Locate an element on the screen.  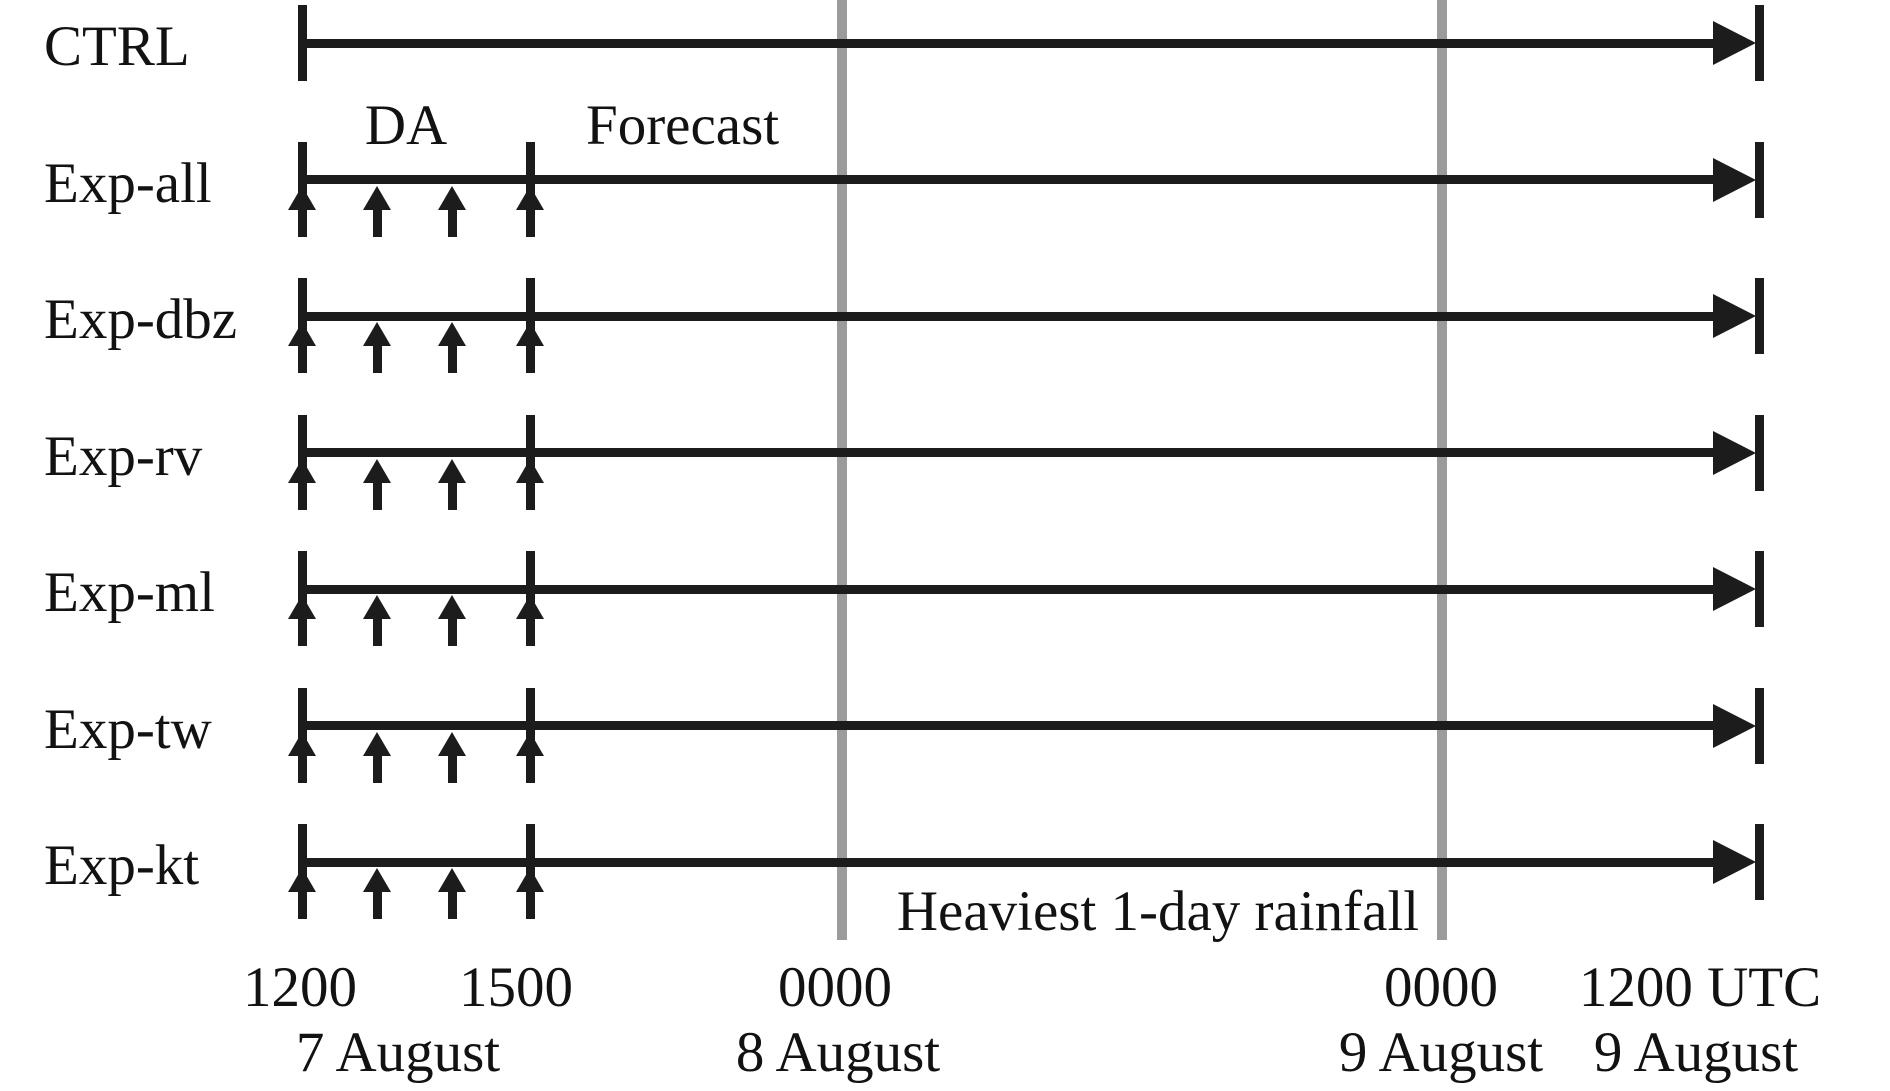
experiment-label: Exp-all is located at coordinates (128, 183).